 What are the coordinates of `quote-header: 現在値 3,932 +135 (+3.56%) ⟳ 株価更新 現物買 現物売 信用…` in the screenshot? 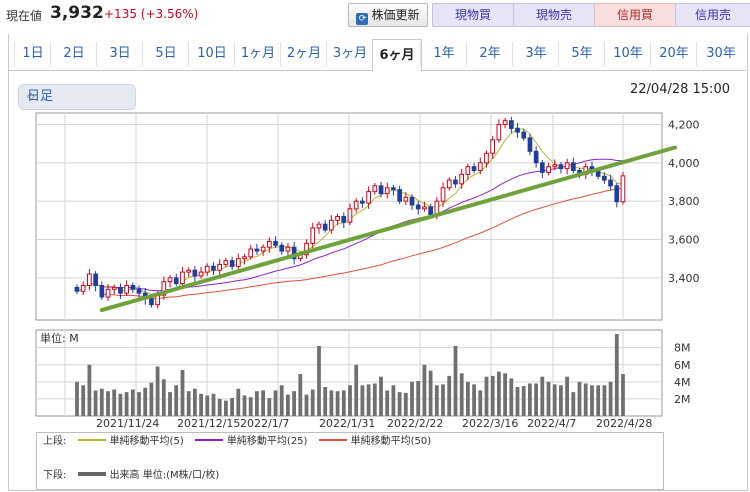 It's located at (375, 16).